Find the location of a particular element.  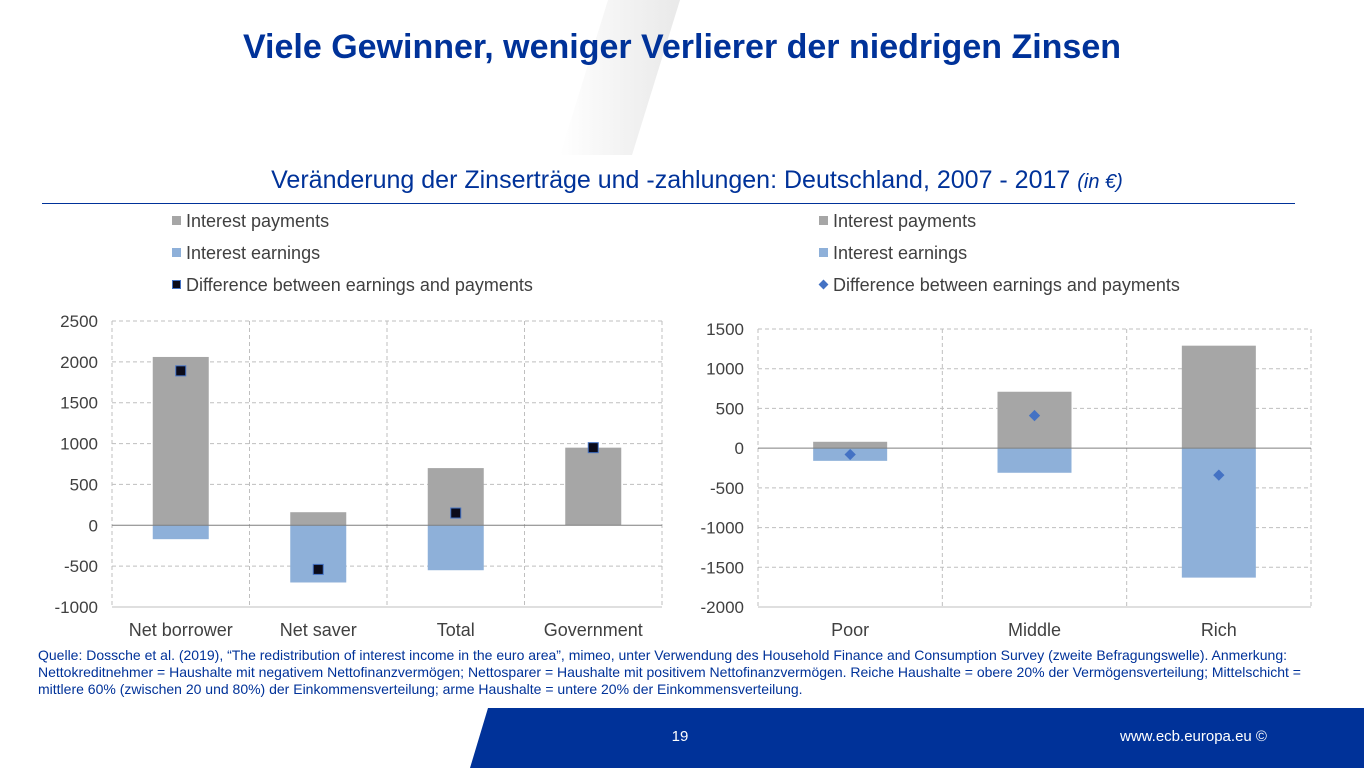

y-tick-label: 2500 is located at coordinates (79, 321).